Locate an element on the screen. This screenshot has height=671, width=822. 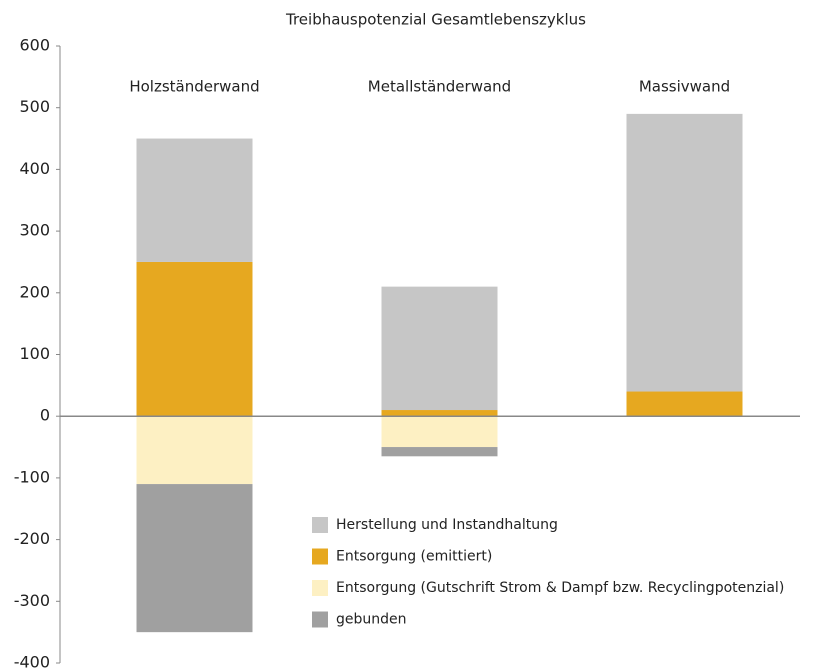
category-label: Holzständerwand is located at coordinates (194, 87).